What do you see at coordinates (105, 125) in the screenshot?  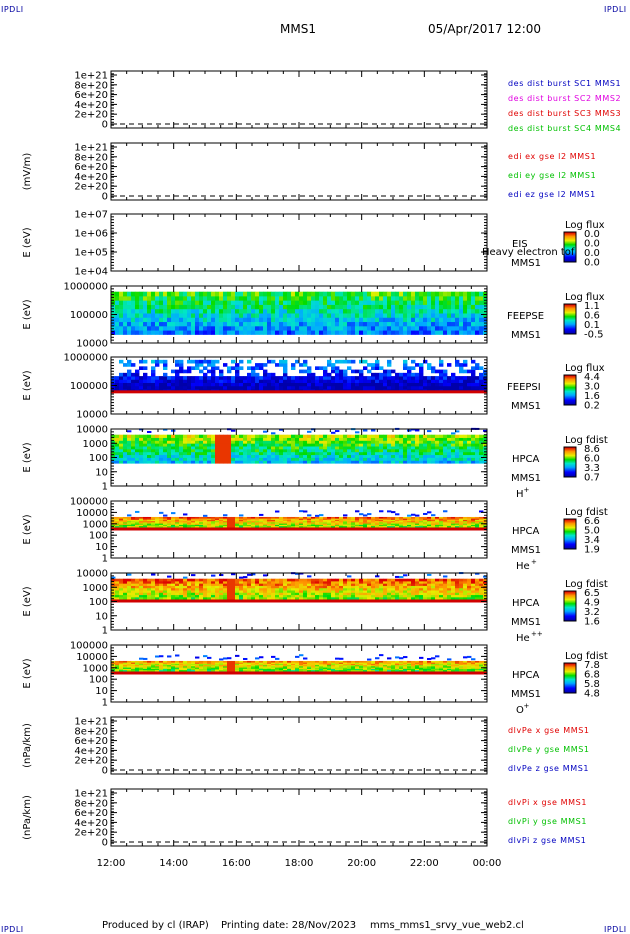 I see `y-tick-label: 0` at bounding box center [105, 125].